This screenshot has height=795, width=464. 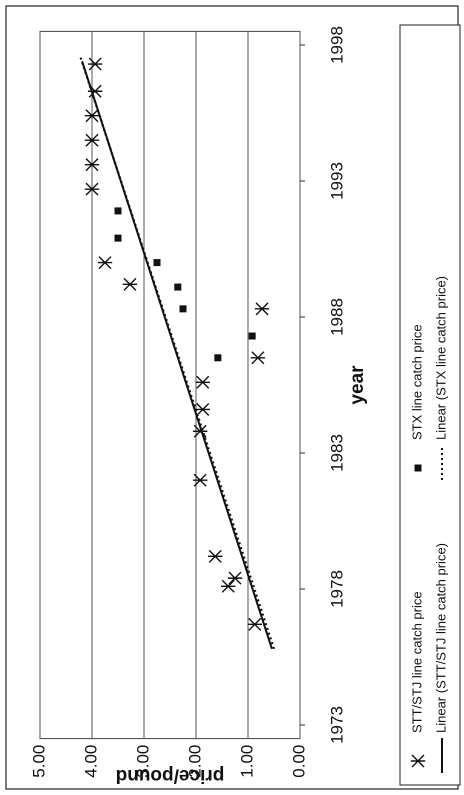 I want to click on y-axis-title: price/pound, so click(x=170, y=775).